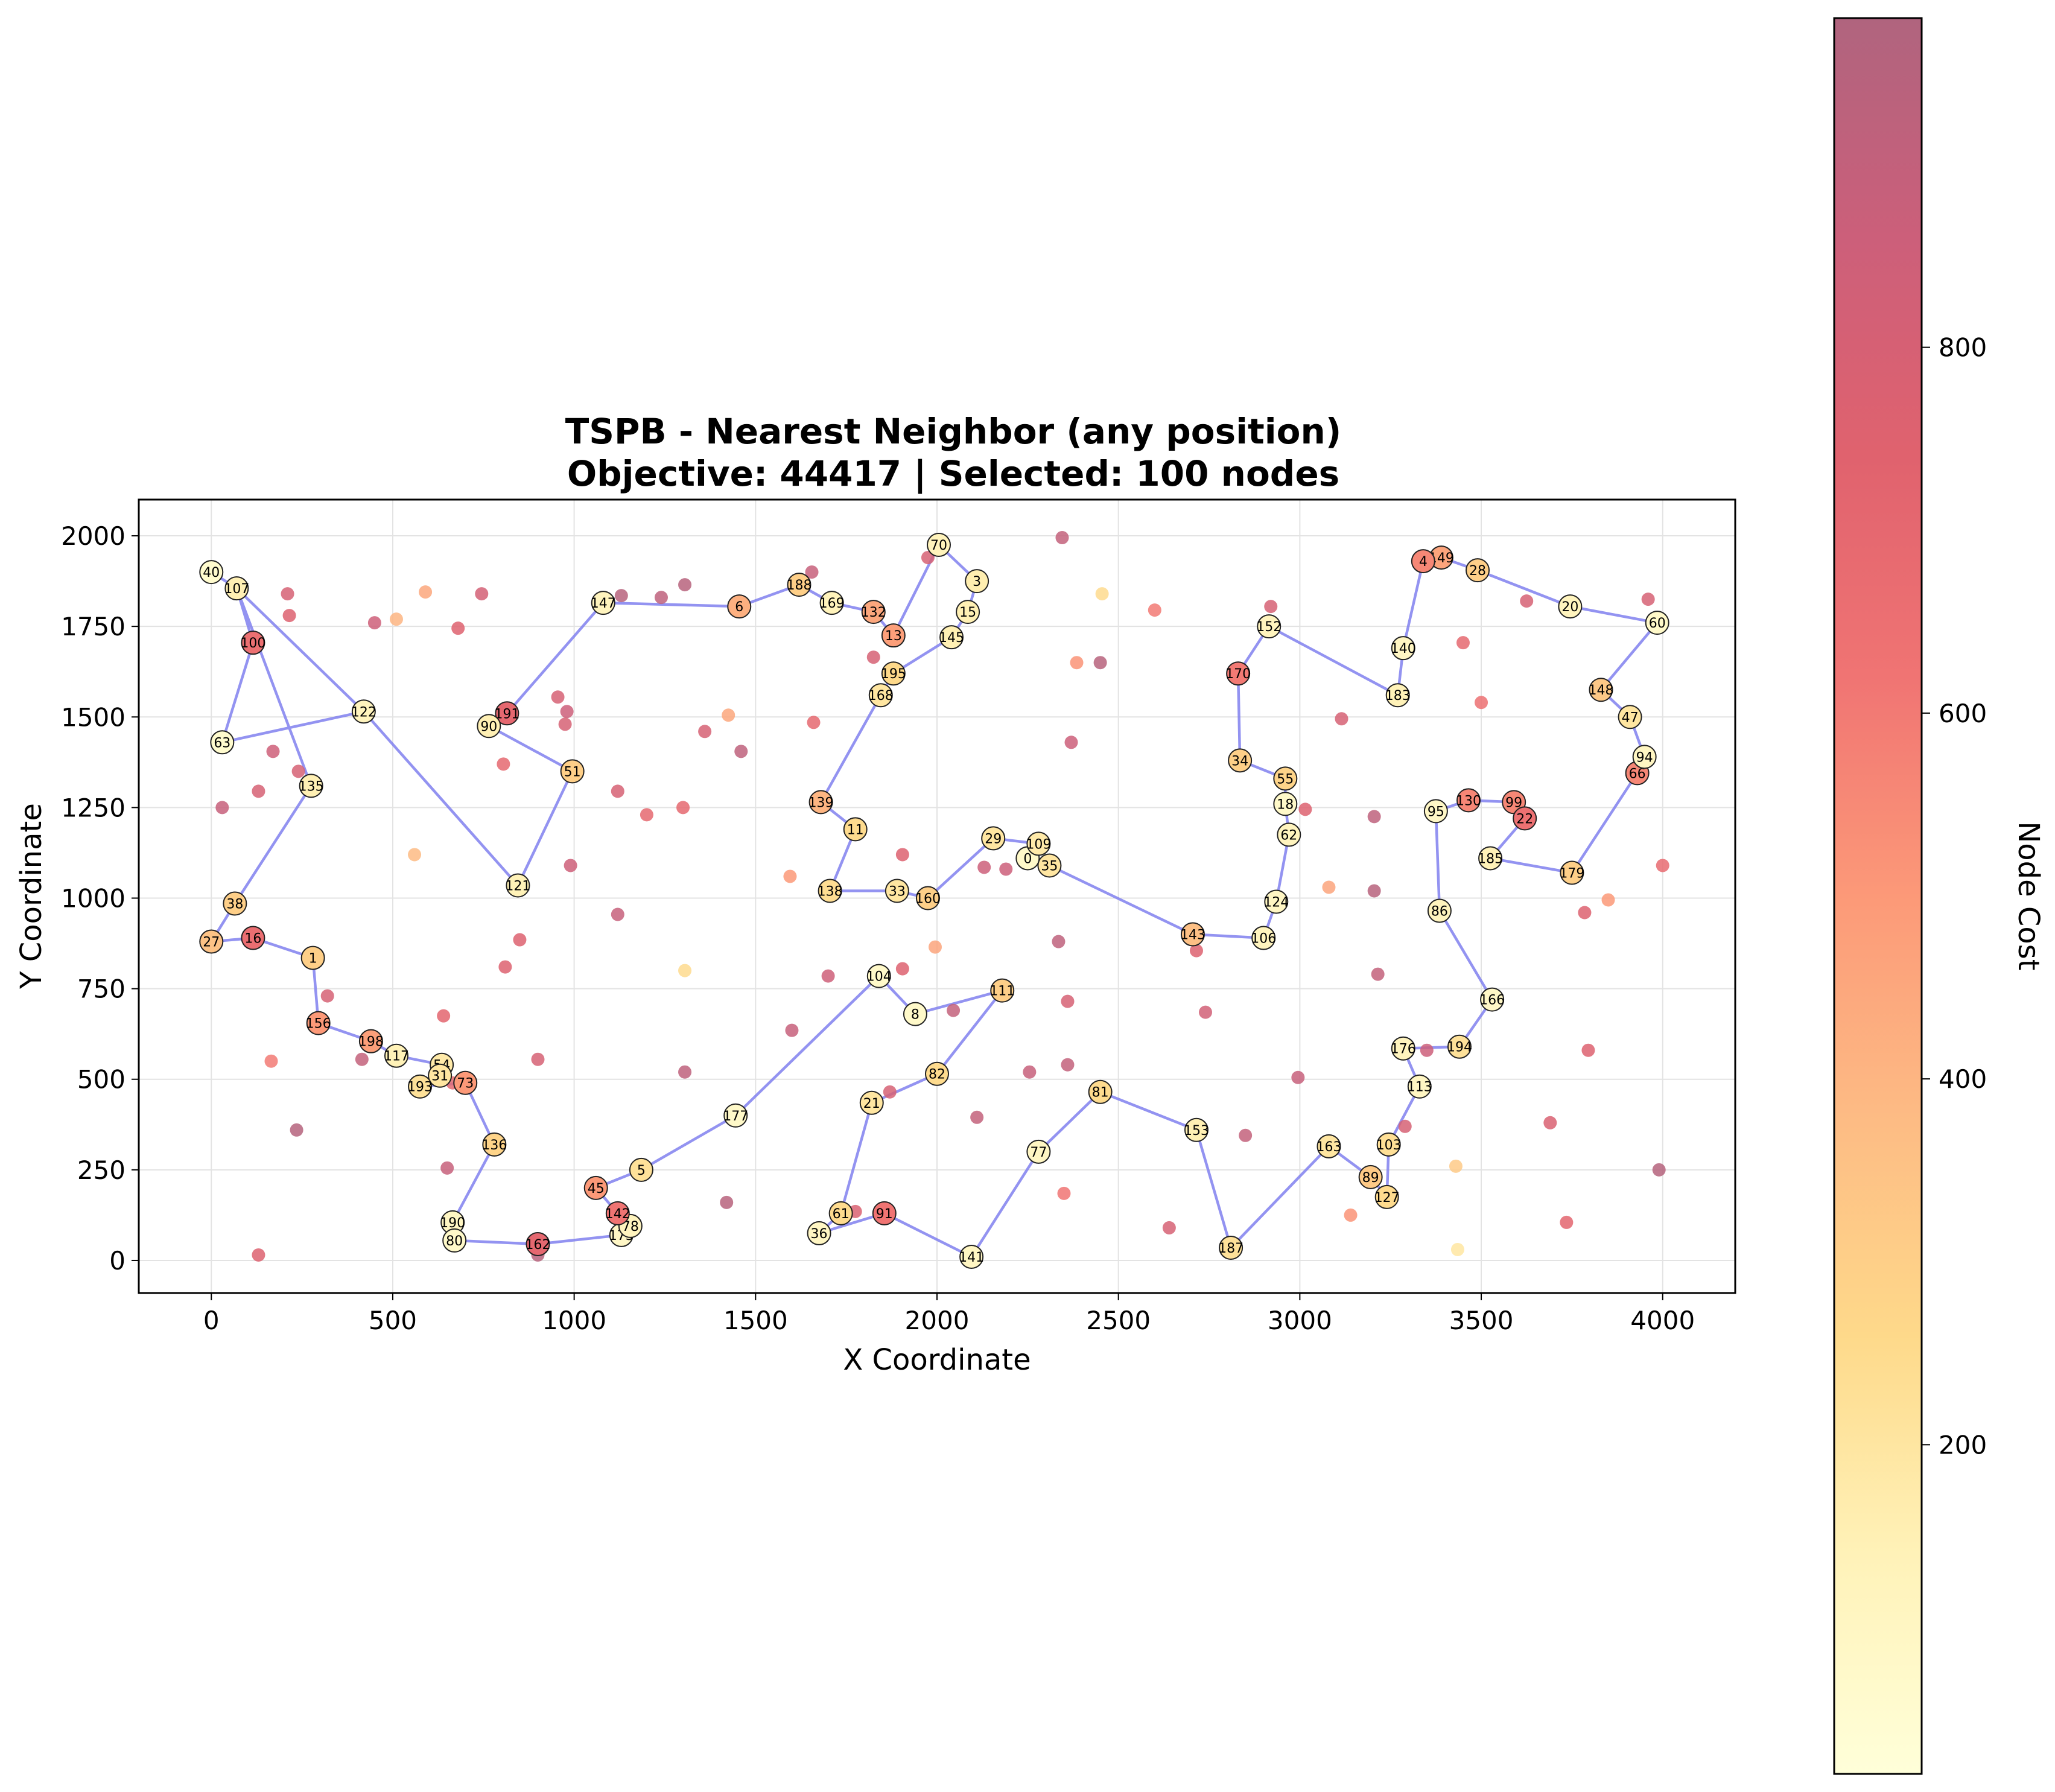 Image resolution: width=2055 pixels, height=1792 pixels. Describe the element at coordinates (739, 607) in the screenshot. I see `node-label: 6` at that location.